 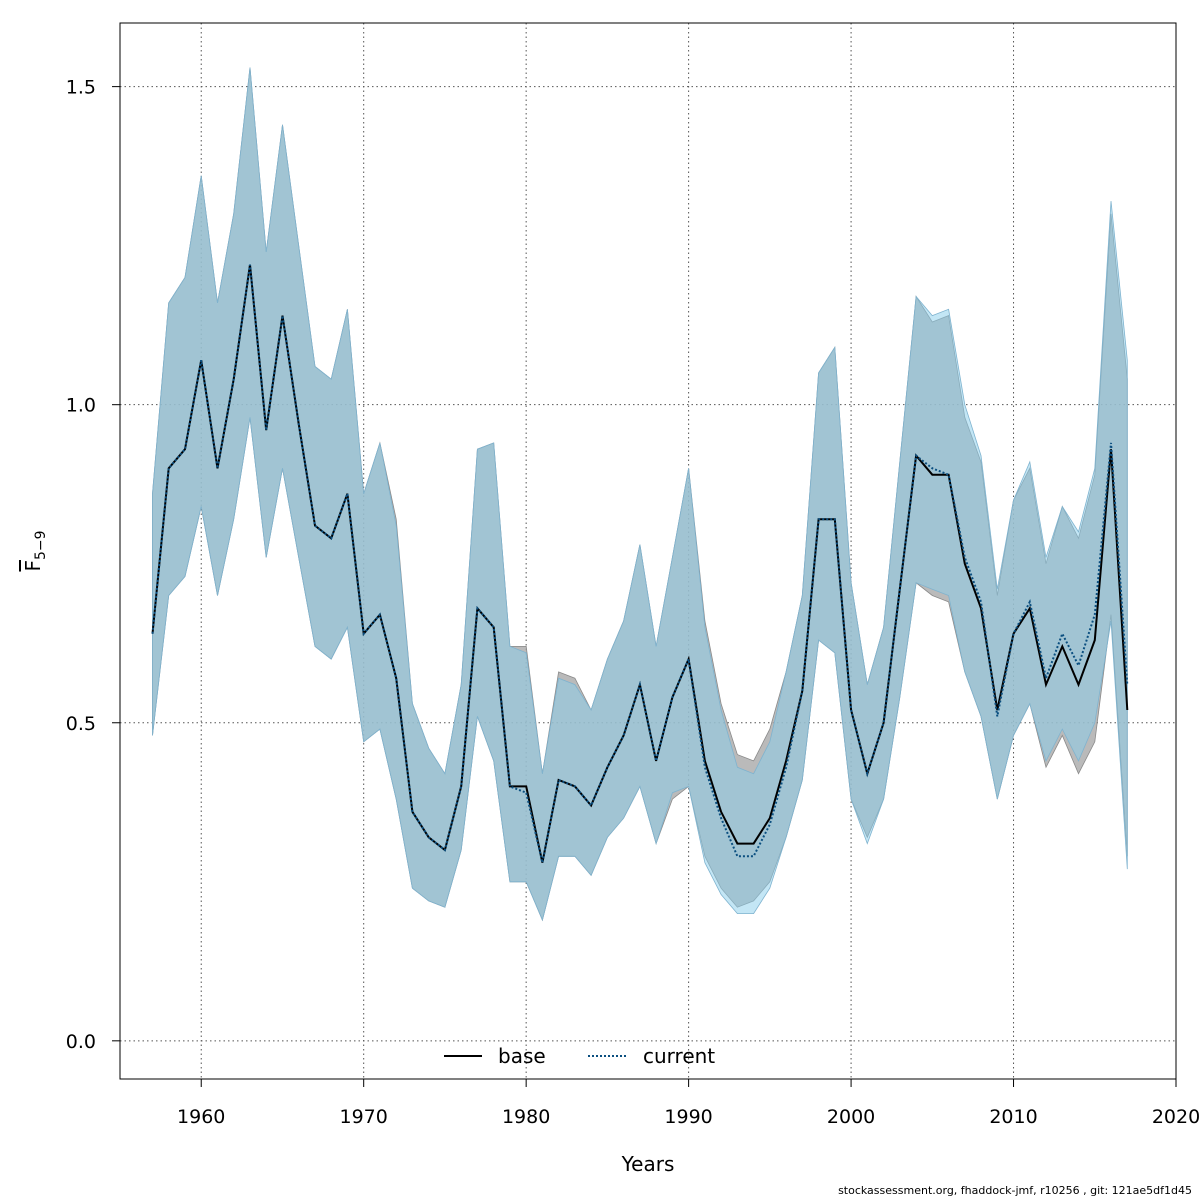 What do you see at coordinates (33, 566) in the screenshot?
I see `y-axis-title-main: F` at bounding box center [33, 566].